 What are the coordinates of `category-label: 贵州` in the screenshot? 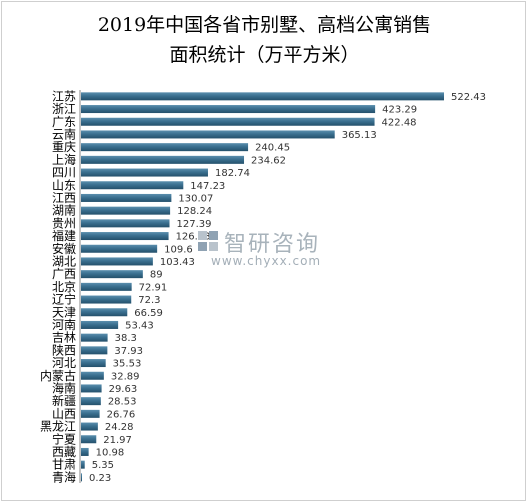 It's located at (64, 223).